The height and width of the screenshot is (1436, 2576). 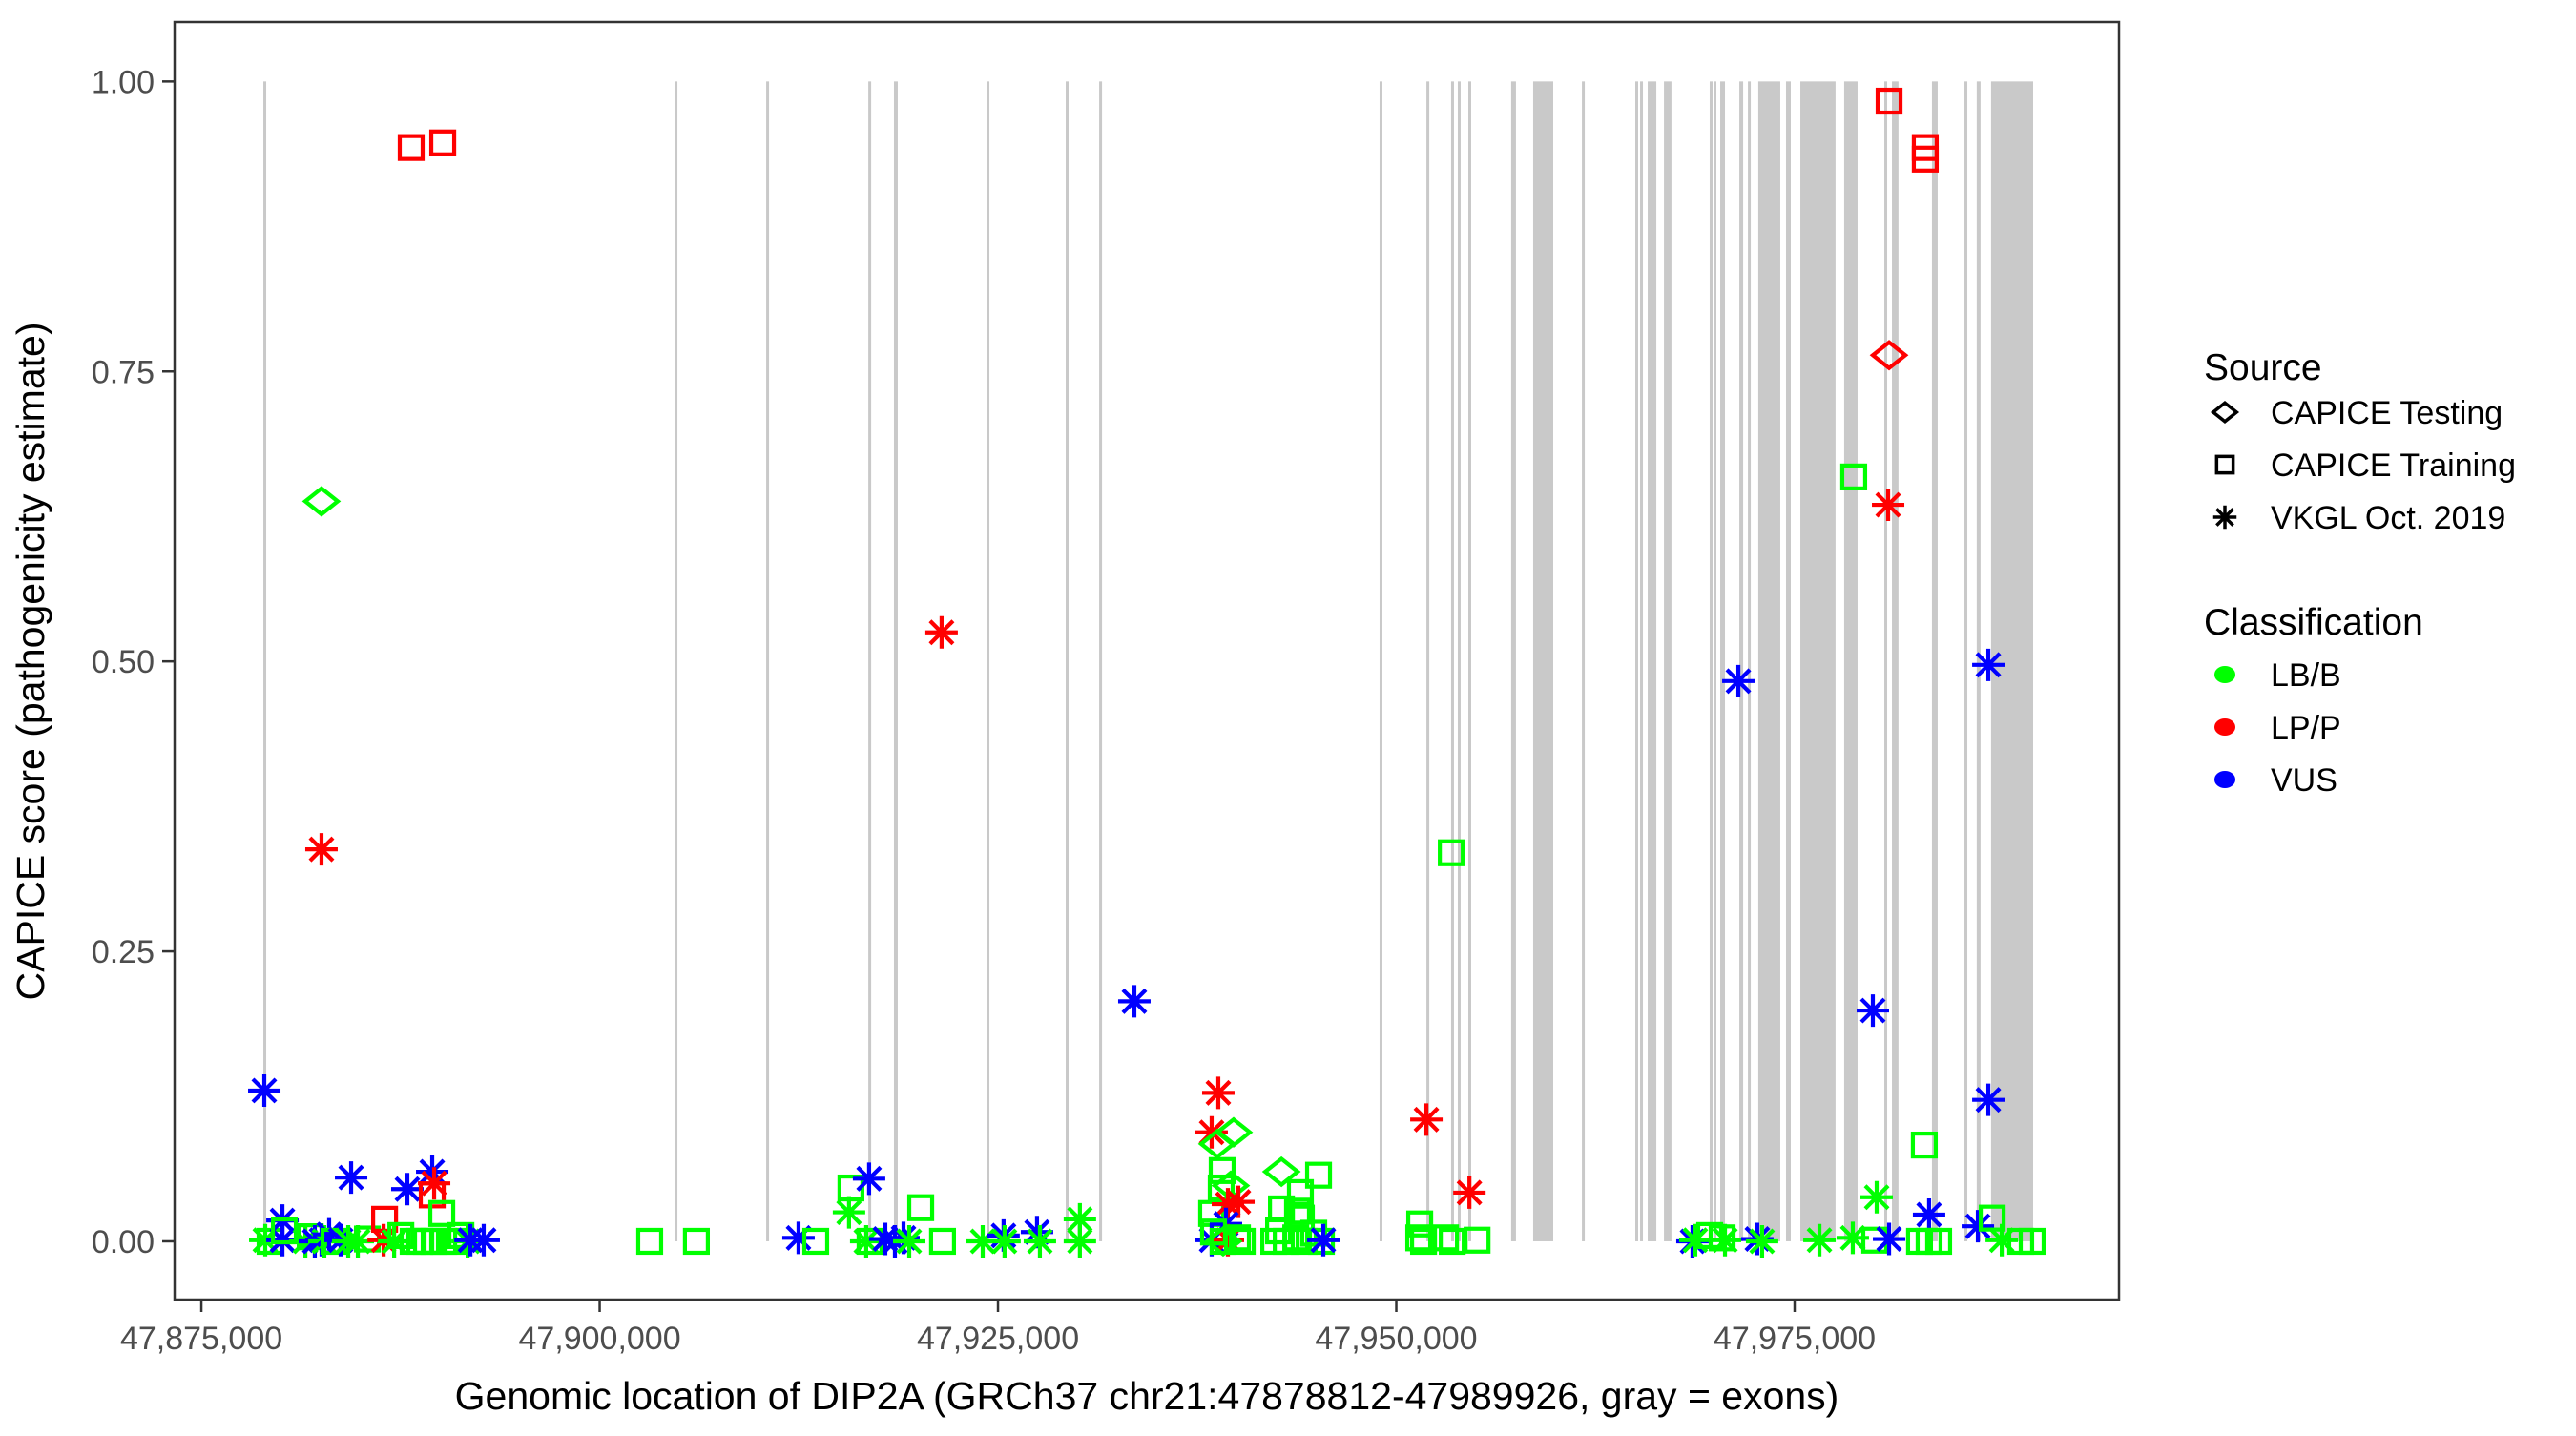 What do you see at coordinates (2387, 413) in the screenshot?
I see `legend-item-capice-testing: CAPICE Testing` at bounding box center [2387, 413].